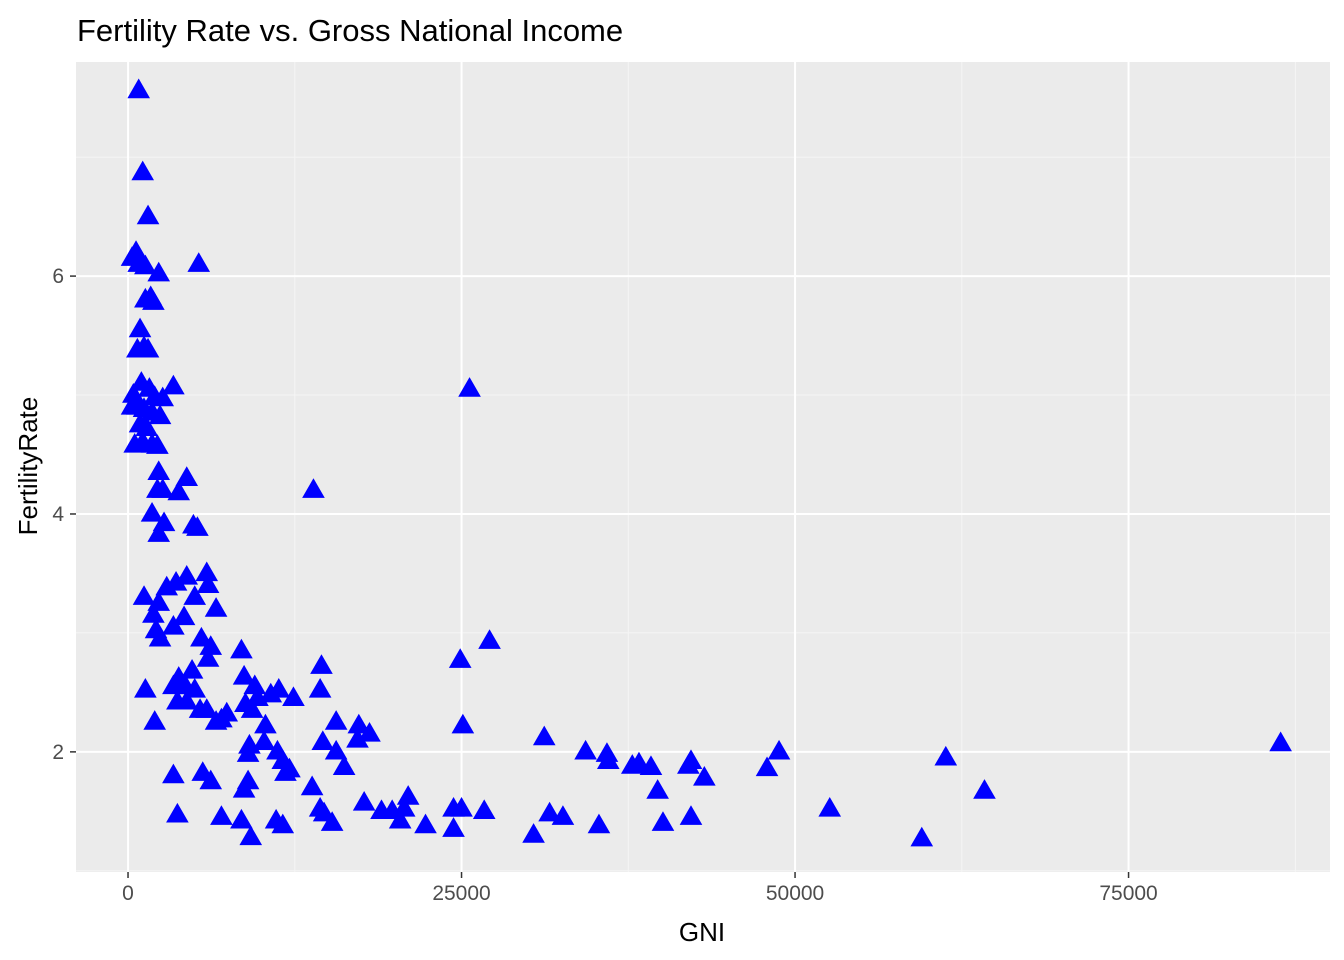  Describe the element at coordinates (128, 893) in the screenshot. I see `x-tick-label: 0` at that location.